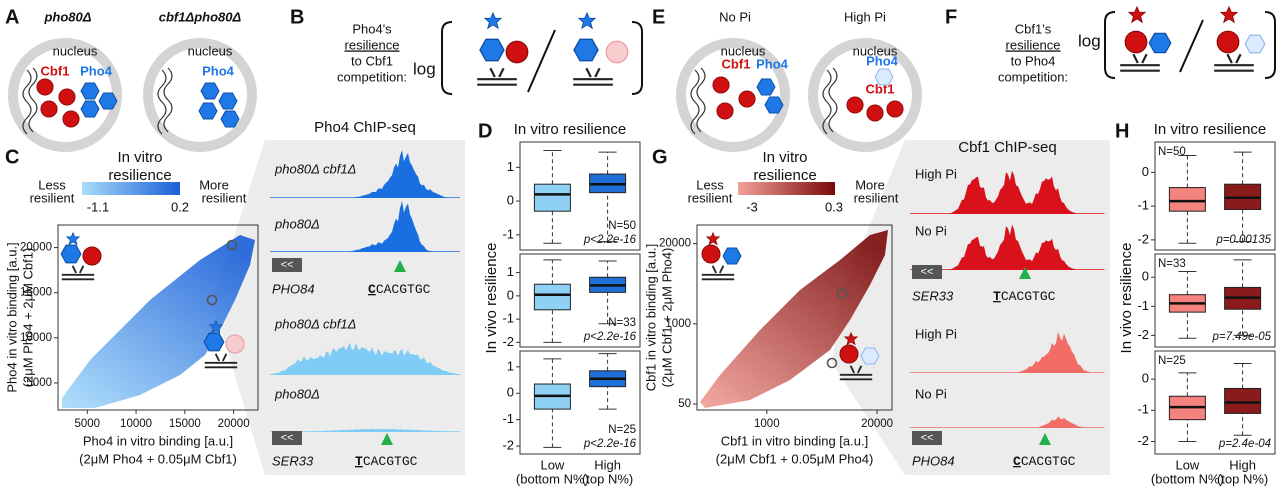  What do you see at coordinates (200, 16) in the screenshot?
I see `strain-label: cbf1Δpho80Δ` at bounding box center [200, 16].